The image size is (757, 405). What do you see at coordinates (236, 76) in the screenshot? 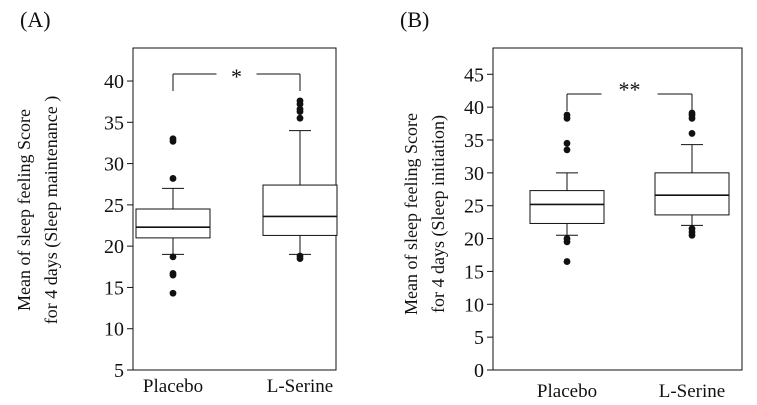
I see `significance-marker: *` at bounding box center [236, 76].